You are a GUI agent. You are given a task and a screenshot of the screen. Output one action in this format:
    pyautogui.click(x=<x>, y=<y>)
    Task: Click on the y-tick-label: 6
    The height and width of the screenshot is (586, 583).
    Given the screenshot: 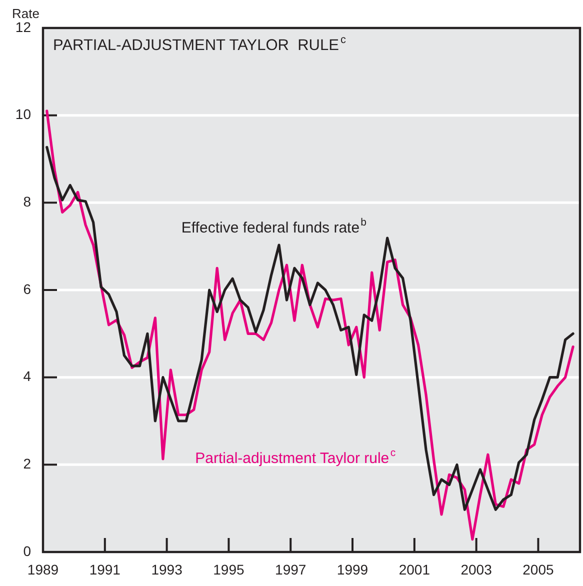 What is the action you would take?
    pyautogui.click(x=27, y=288)
    